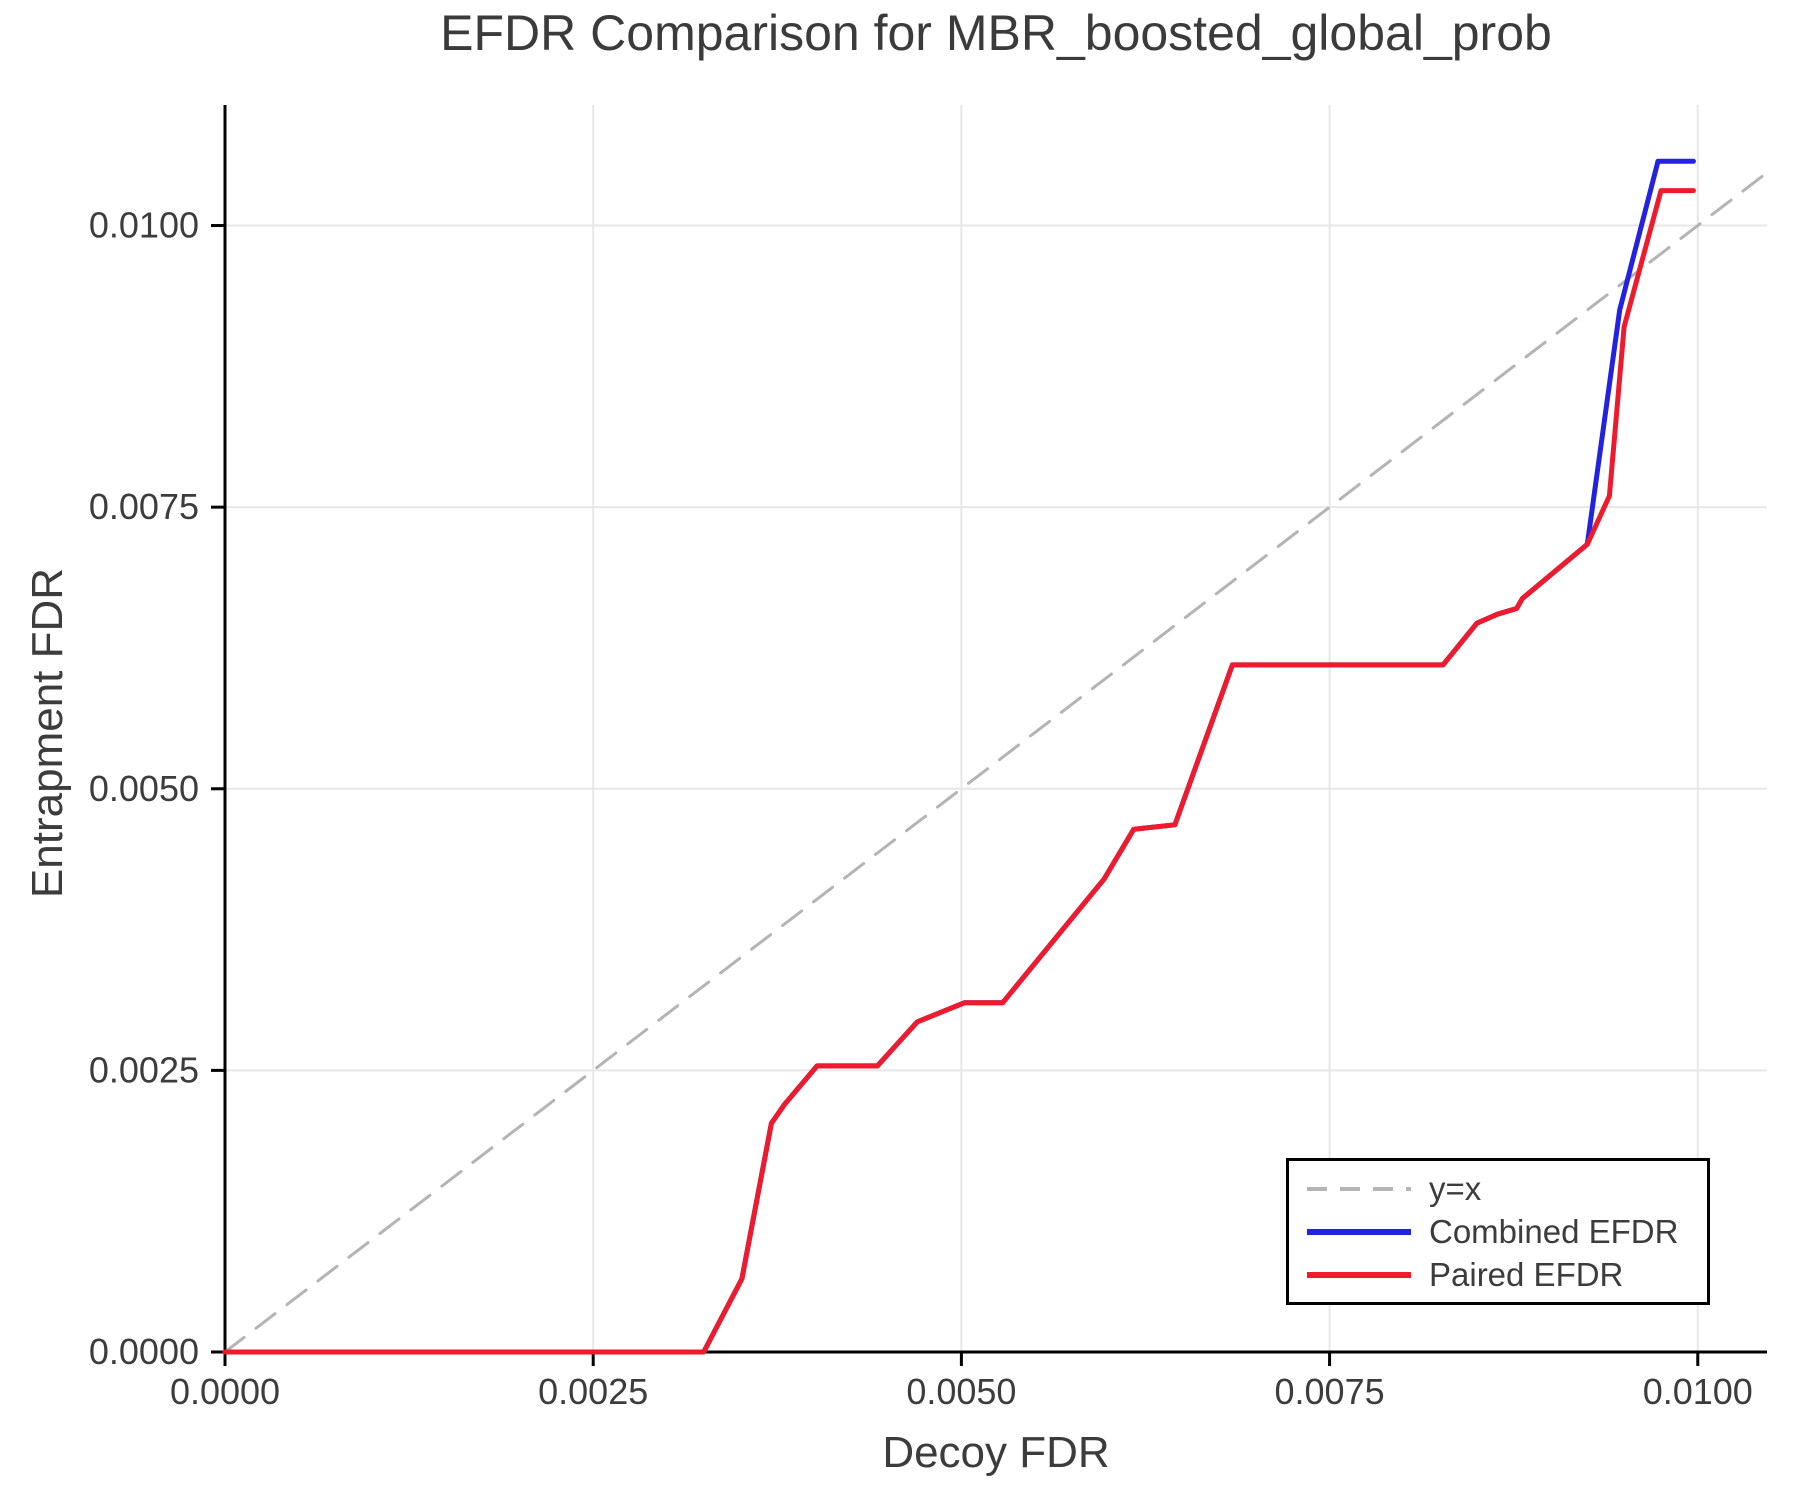  What do you see at coordinates (593, 1391) in the screenshot?
I see `x-tick-label: 0.0025` at bounding box center [593, 1391].